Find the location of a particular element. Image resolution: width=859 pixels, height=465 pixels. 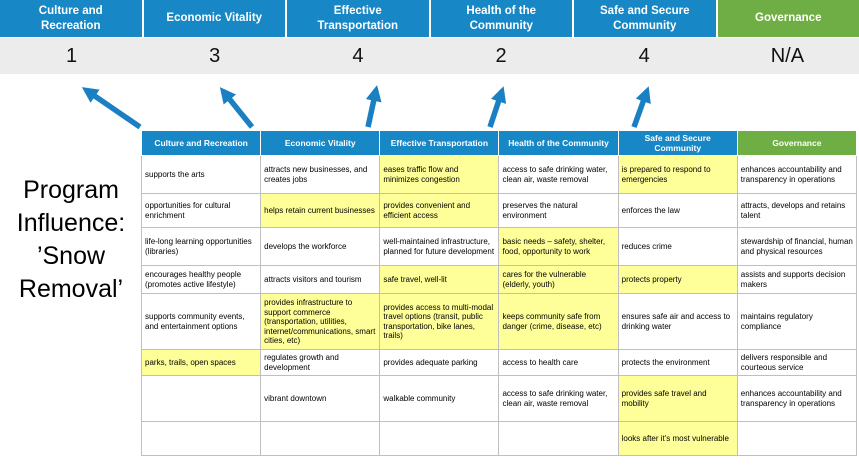

summary-value-health-of-the-community: 2 is located at coordinates (501, 55).